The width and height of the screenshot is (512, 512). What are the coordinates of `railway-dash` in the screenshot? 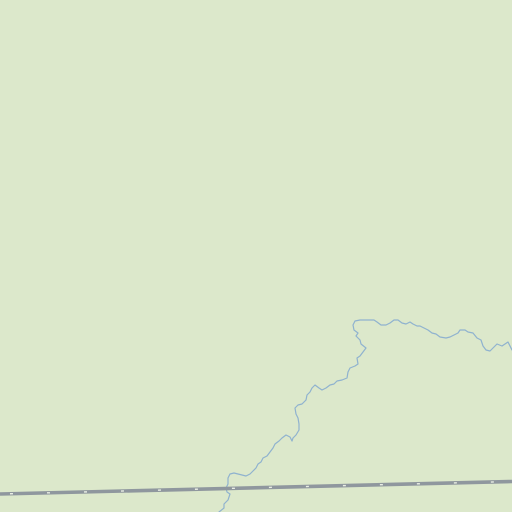 It's located at (256, 487).